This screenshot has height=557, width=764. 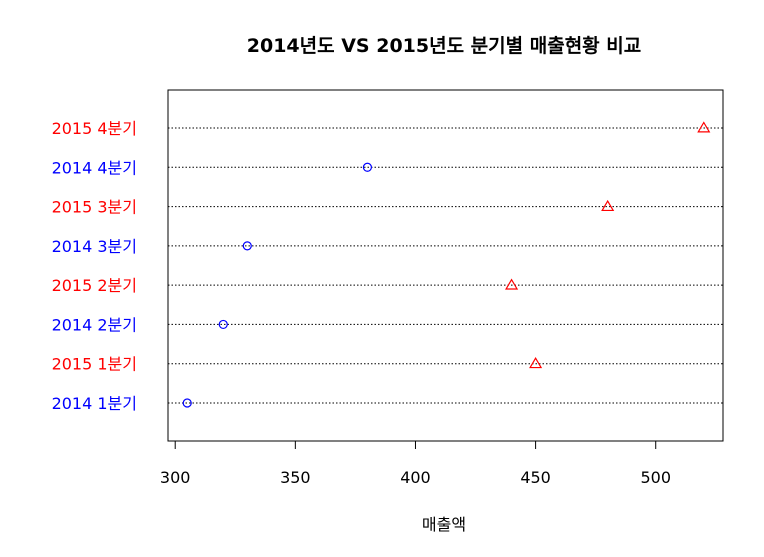 I want to click on category-label: 2014 3분기, so click(x=94, y=246).